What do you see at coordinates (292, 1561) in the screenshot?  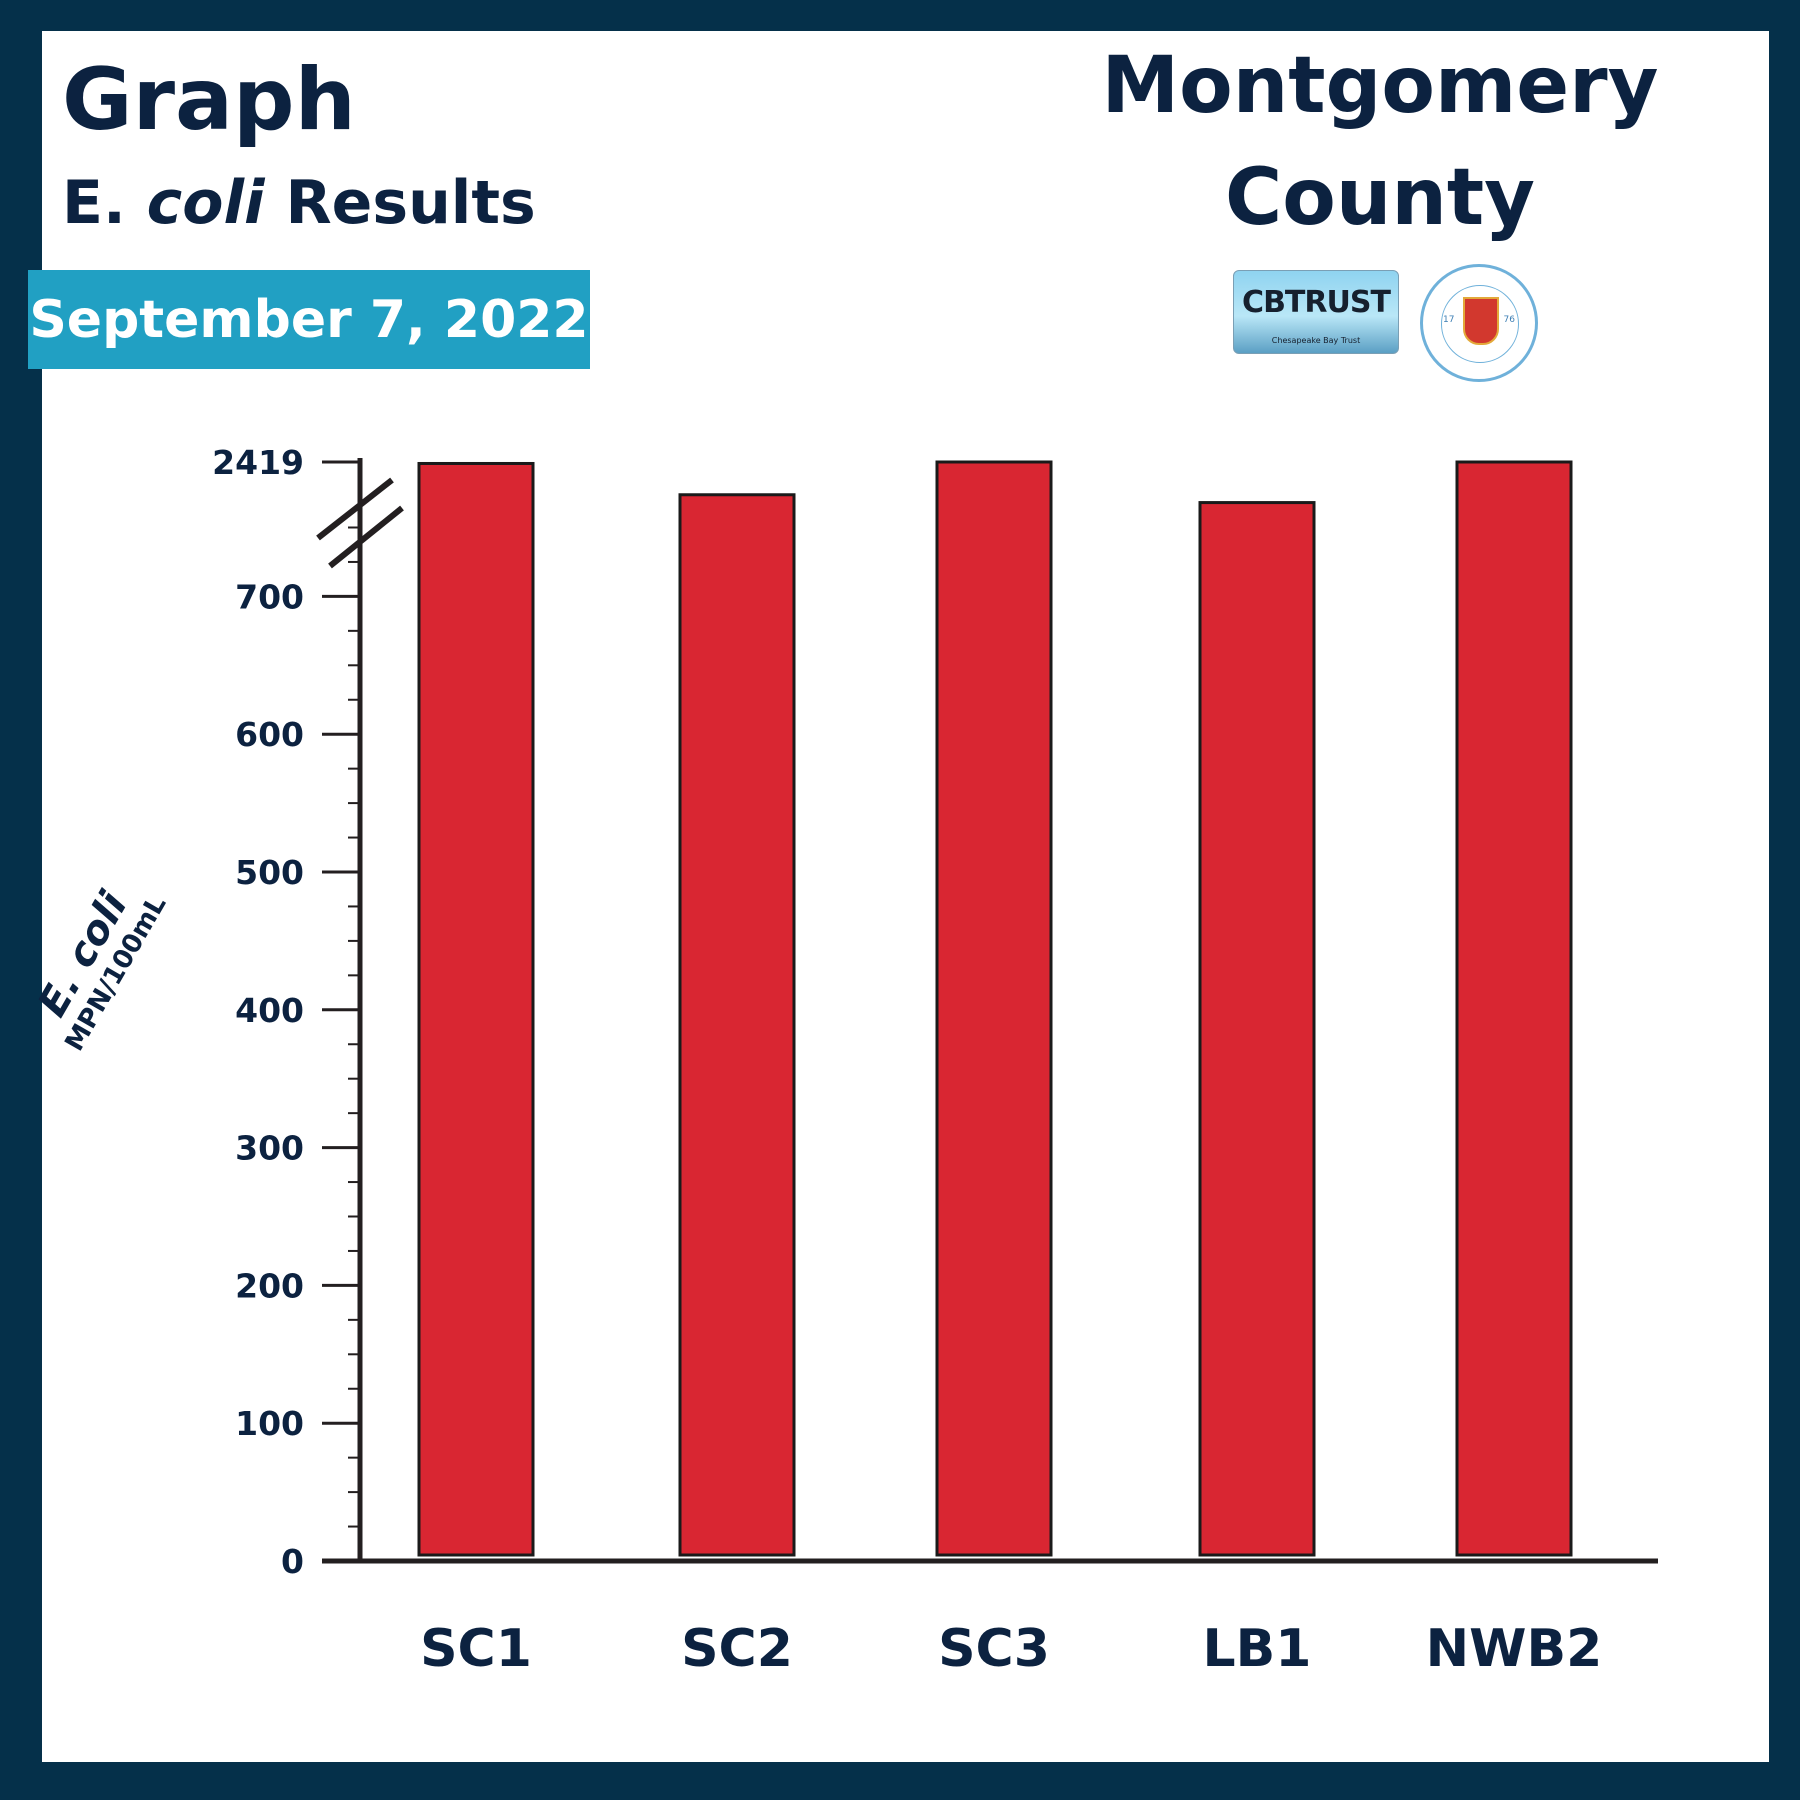 I see `y-tick-label-0: 0` at bounding box center [292, 1561].